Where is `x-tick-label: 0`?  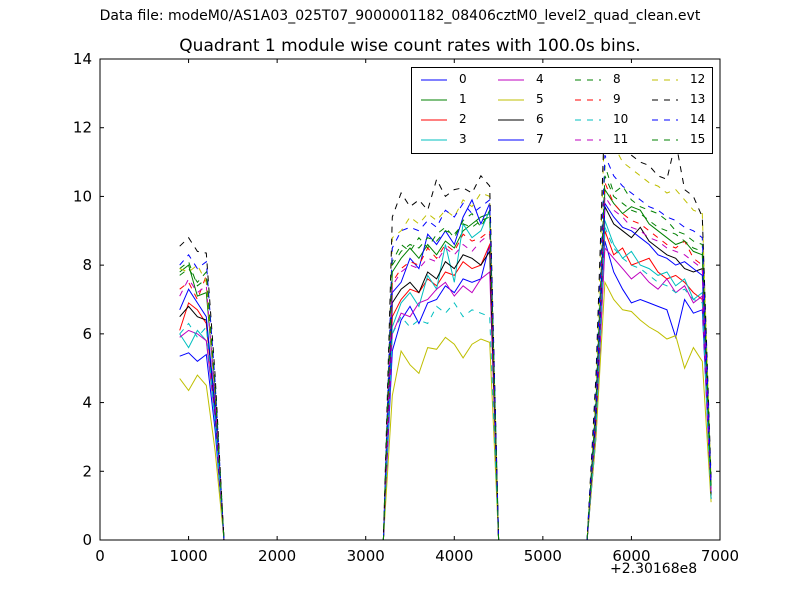 x-tick-label: 0 is located at coordinates (100, 556).